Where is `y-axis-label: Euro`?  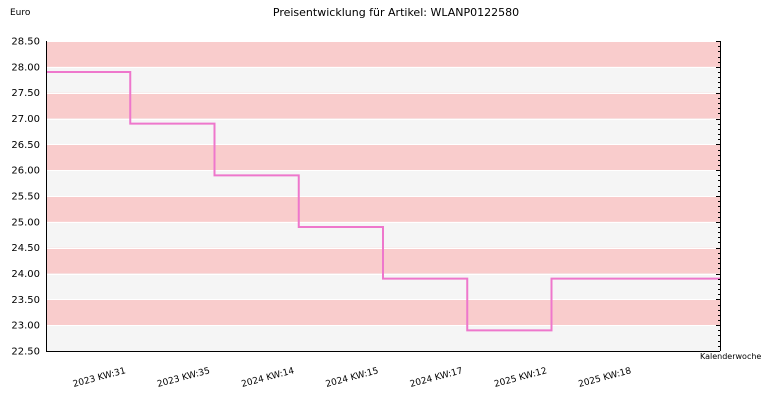
y-axis-label: Euro is located at coordinates (20, 13).